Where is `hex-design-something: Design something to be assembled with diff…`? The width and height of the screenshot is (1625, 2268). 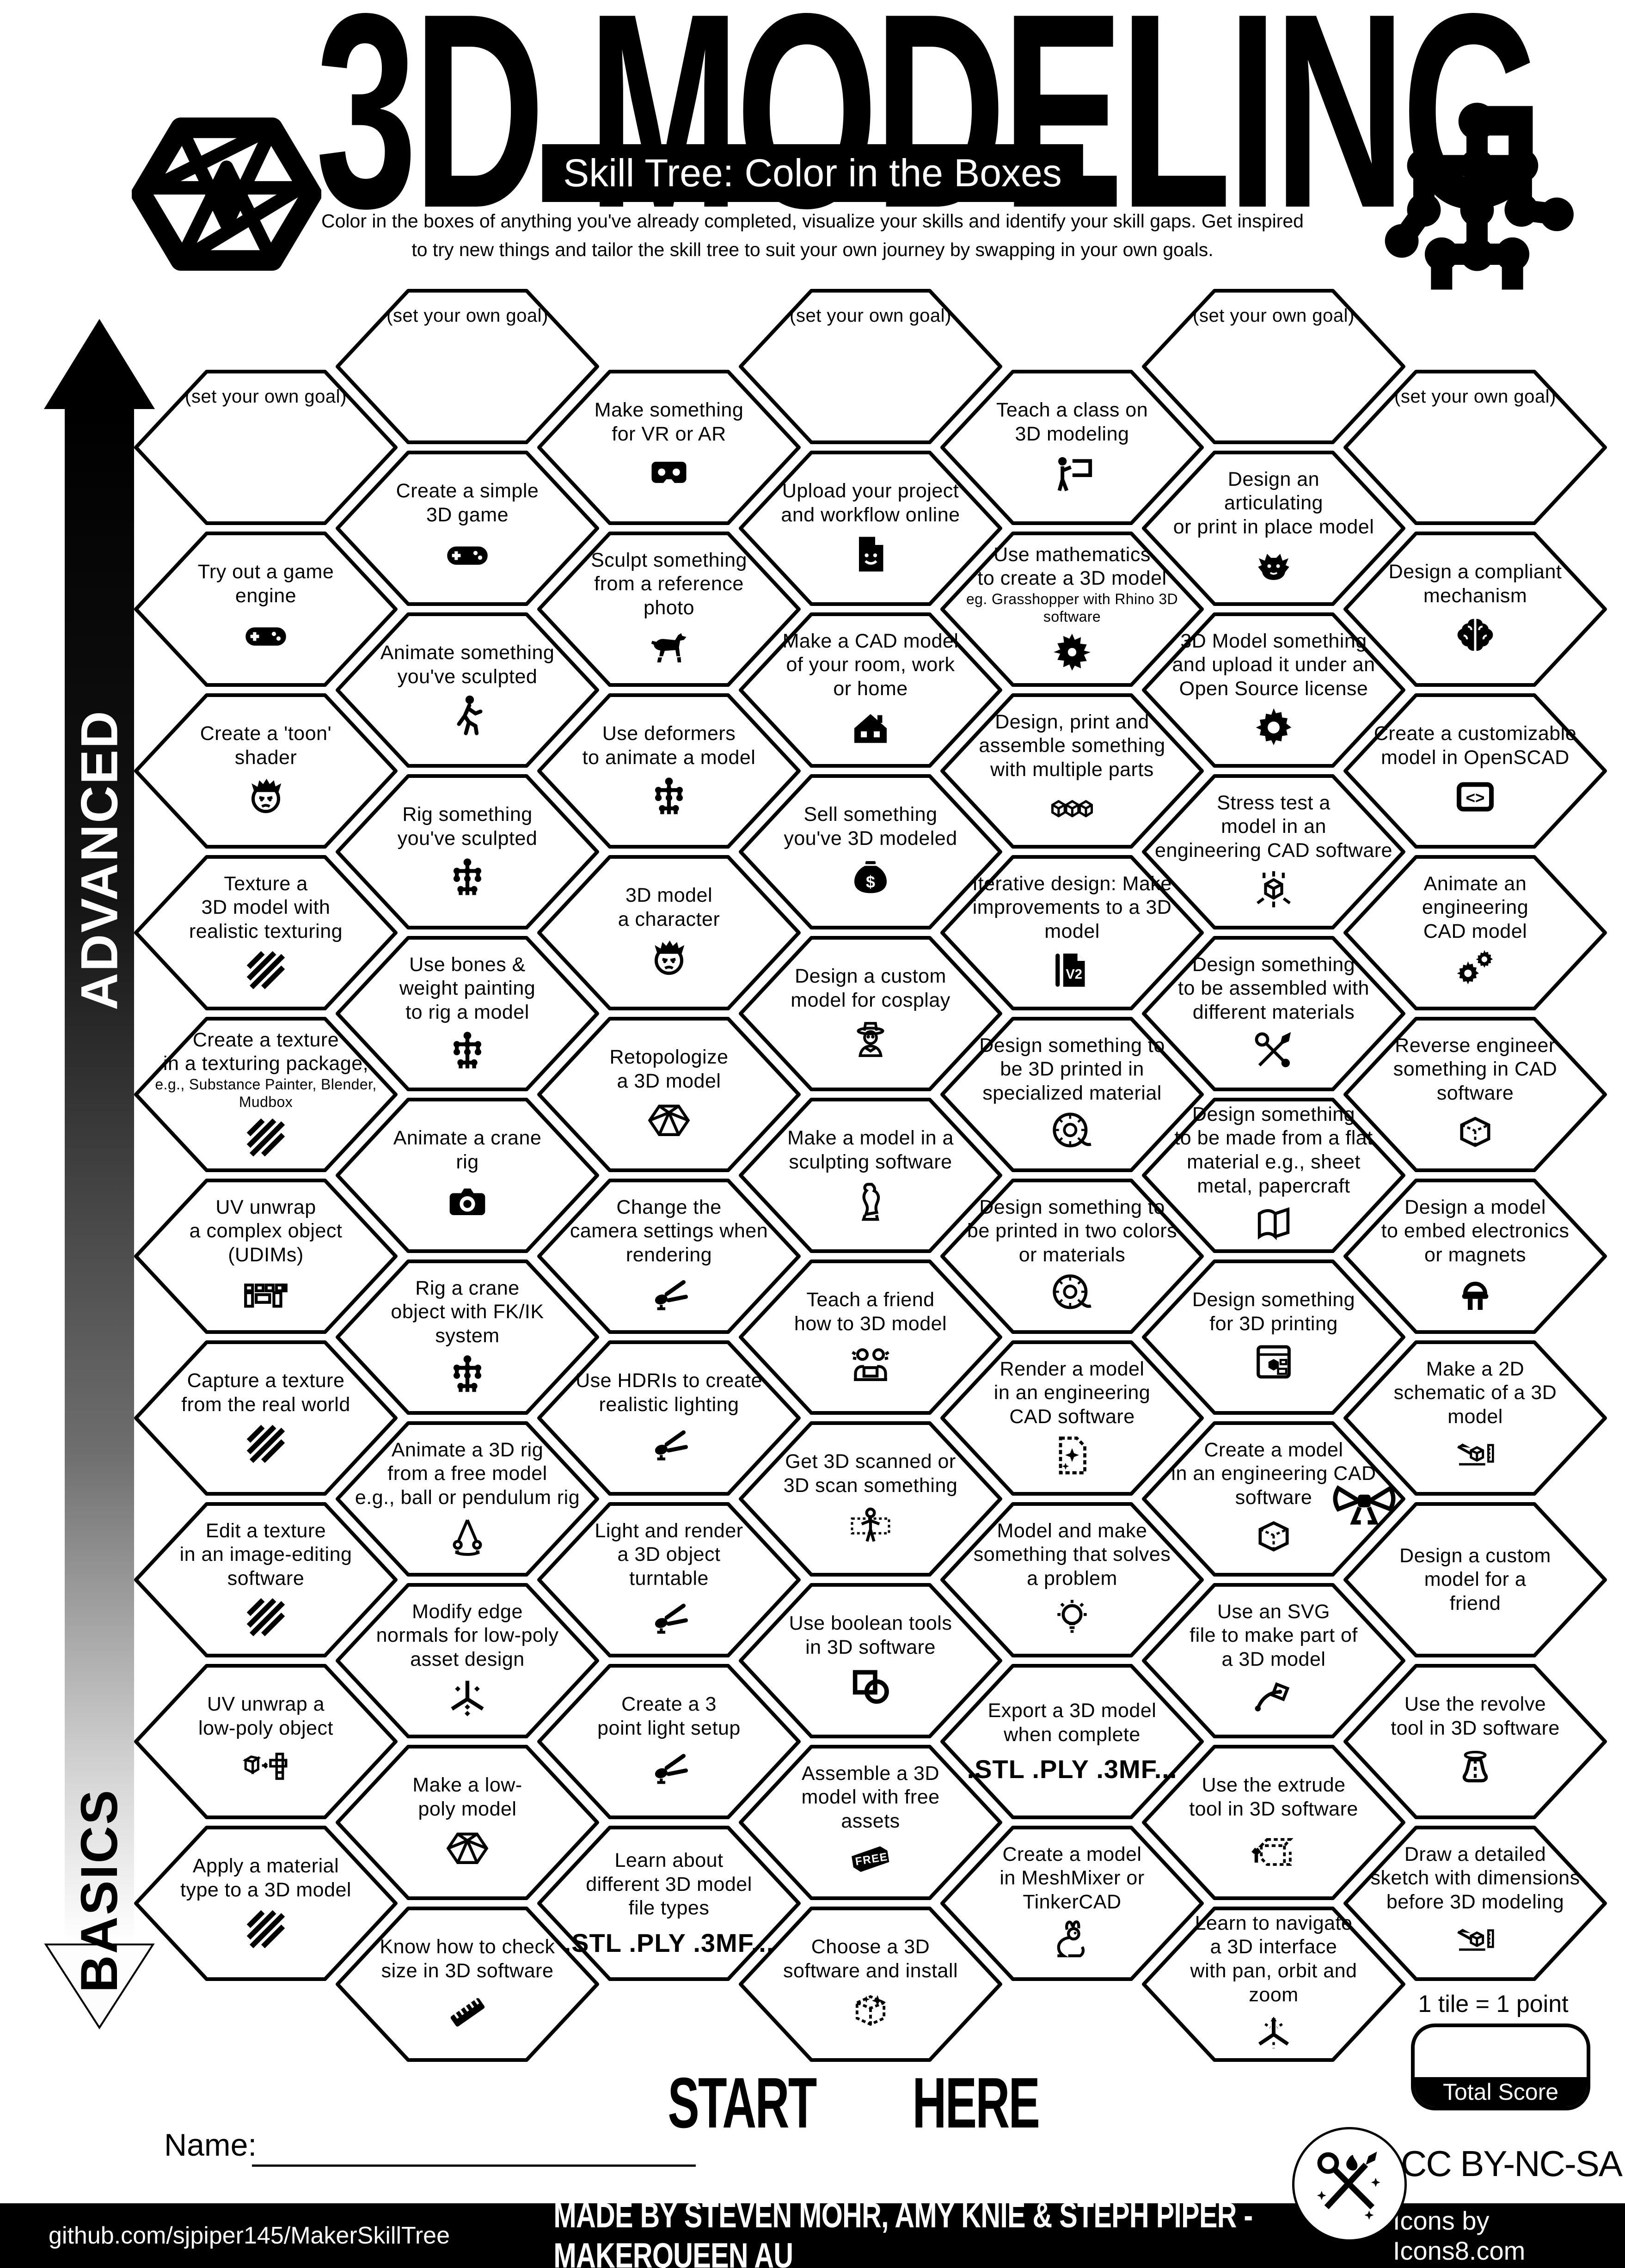 hex-design-something: Design something to be assembled with diff… is located at coordinates (1273, 1014).